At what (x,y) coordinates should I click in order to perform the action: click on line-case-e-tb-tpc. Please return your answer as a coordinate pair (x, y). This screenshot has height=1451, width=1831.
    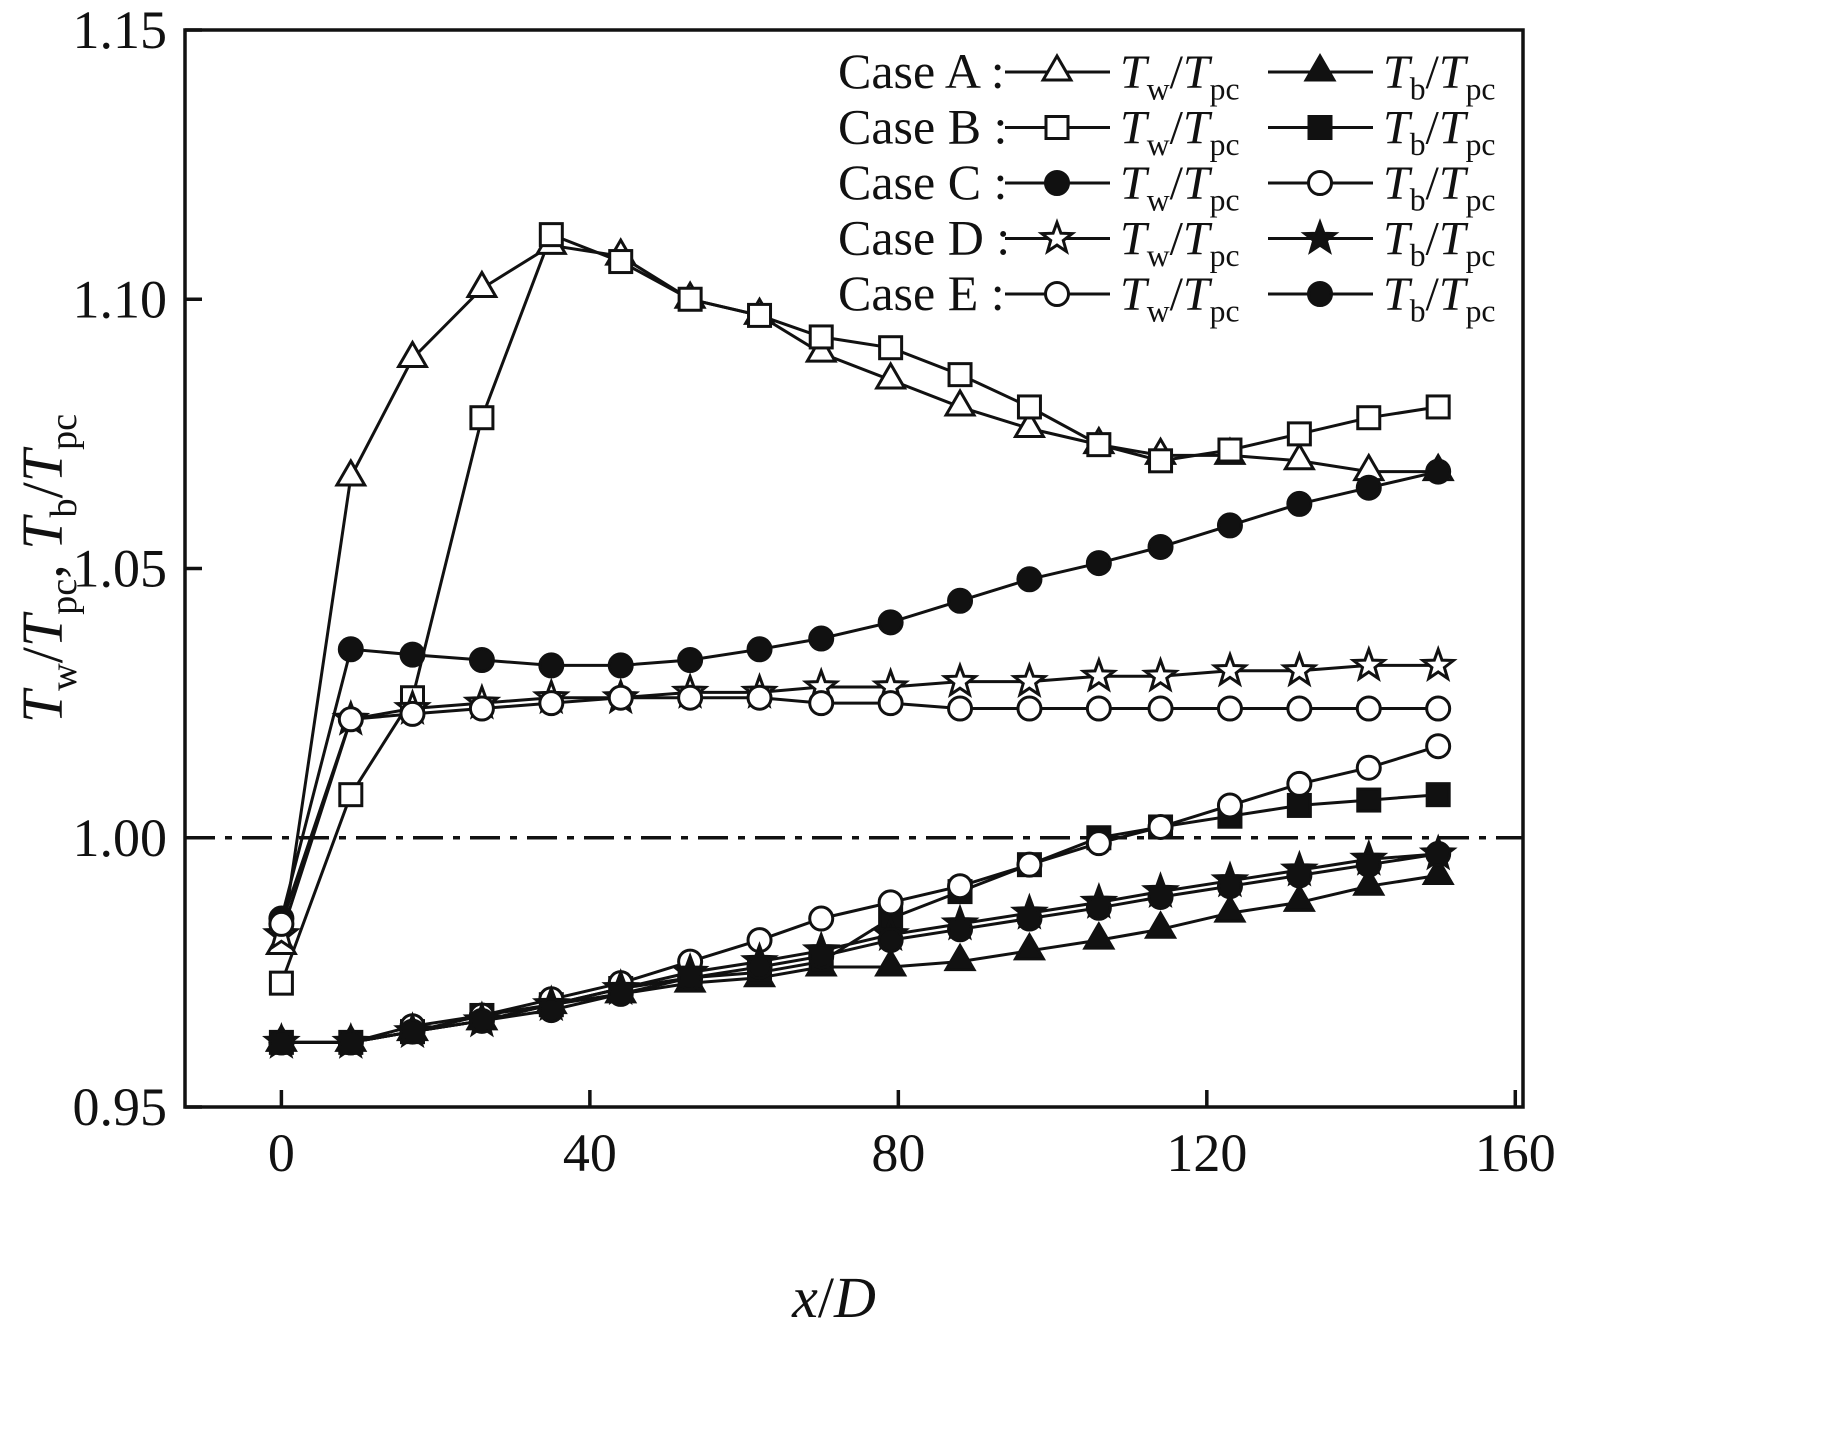
    Looking at the image, I should click on (860, 948).